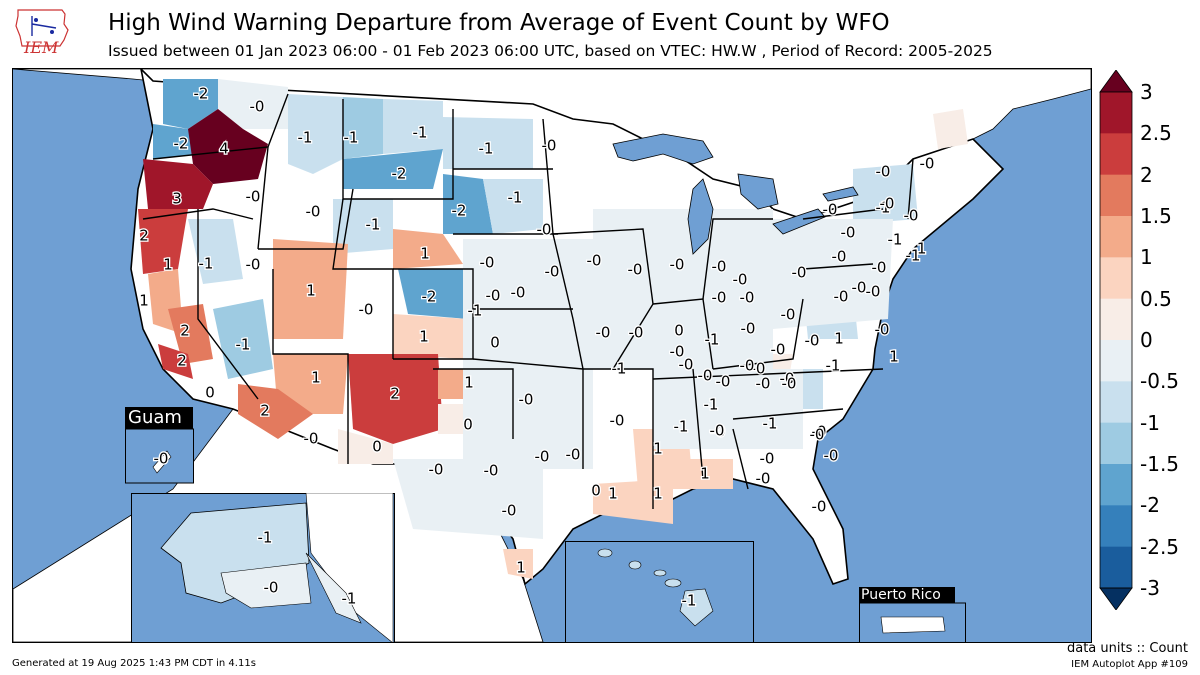 The width and height of the screenshot is (1200, 675). Describe the element at coordinates (1116, 81) in the screenshot. I see `colorbar-max-arrow` at that location.